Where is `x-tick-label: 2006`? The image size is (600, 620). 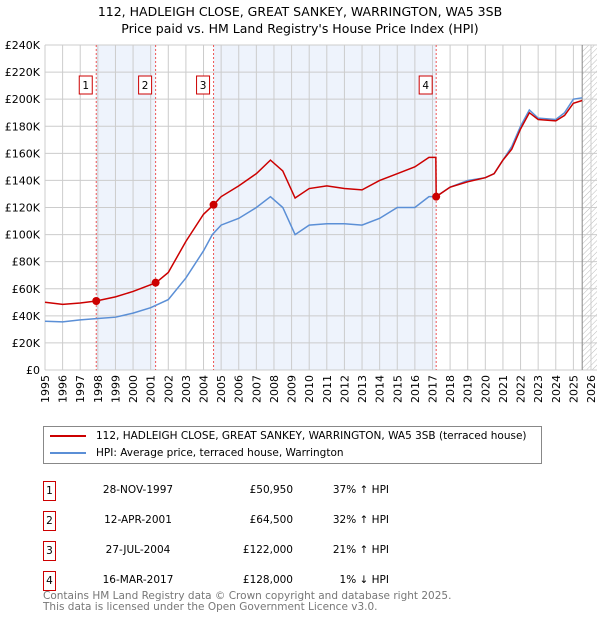
x-tick-label: 2006 is located at coordinates (239, 389).